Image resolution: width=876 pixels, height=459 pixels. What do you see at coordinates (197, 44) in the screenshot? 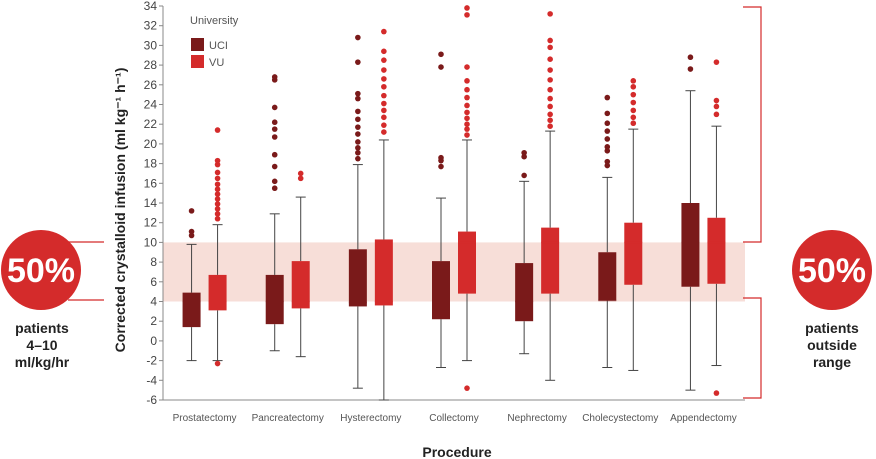
I see `legend-swatch-uci` at bounding box center [197, 44].